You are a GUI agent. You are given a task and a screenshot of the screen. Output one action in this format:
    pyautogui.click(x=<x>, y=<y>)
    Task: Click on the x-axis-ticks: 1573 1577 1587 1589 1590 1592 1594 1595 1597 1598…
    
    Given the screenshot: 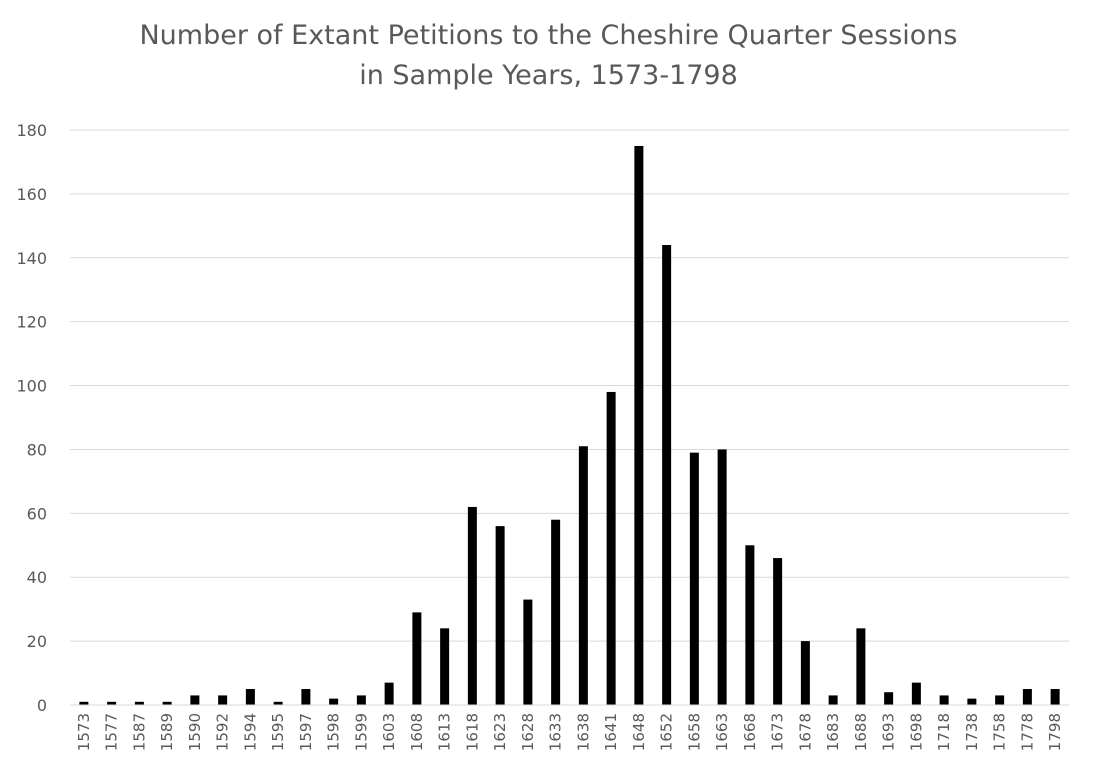 What is the action you would take?
    pyautogui.click(x=569, y=732)
    